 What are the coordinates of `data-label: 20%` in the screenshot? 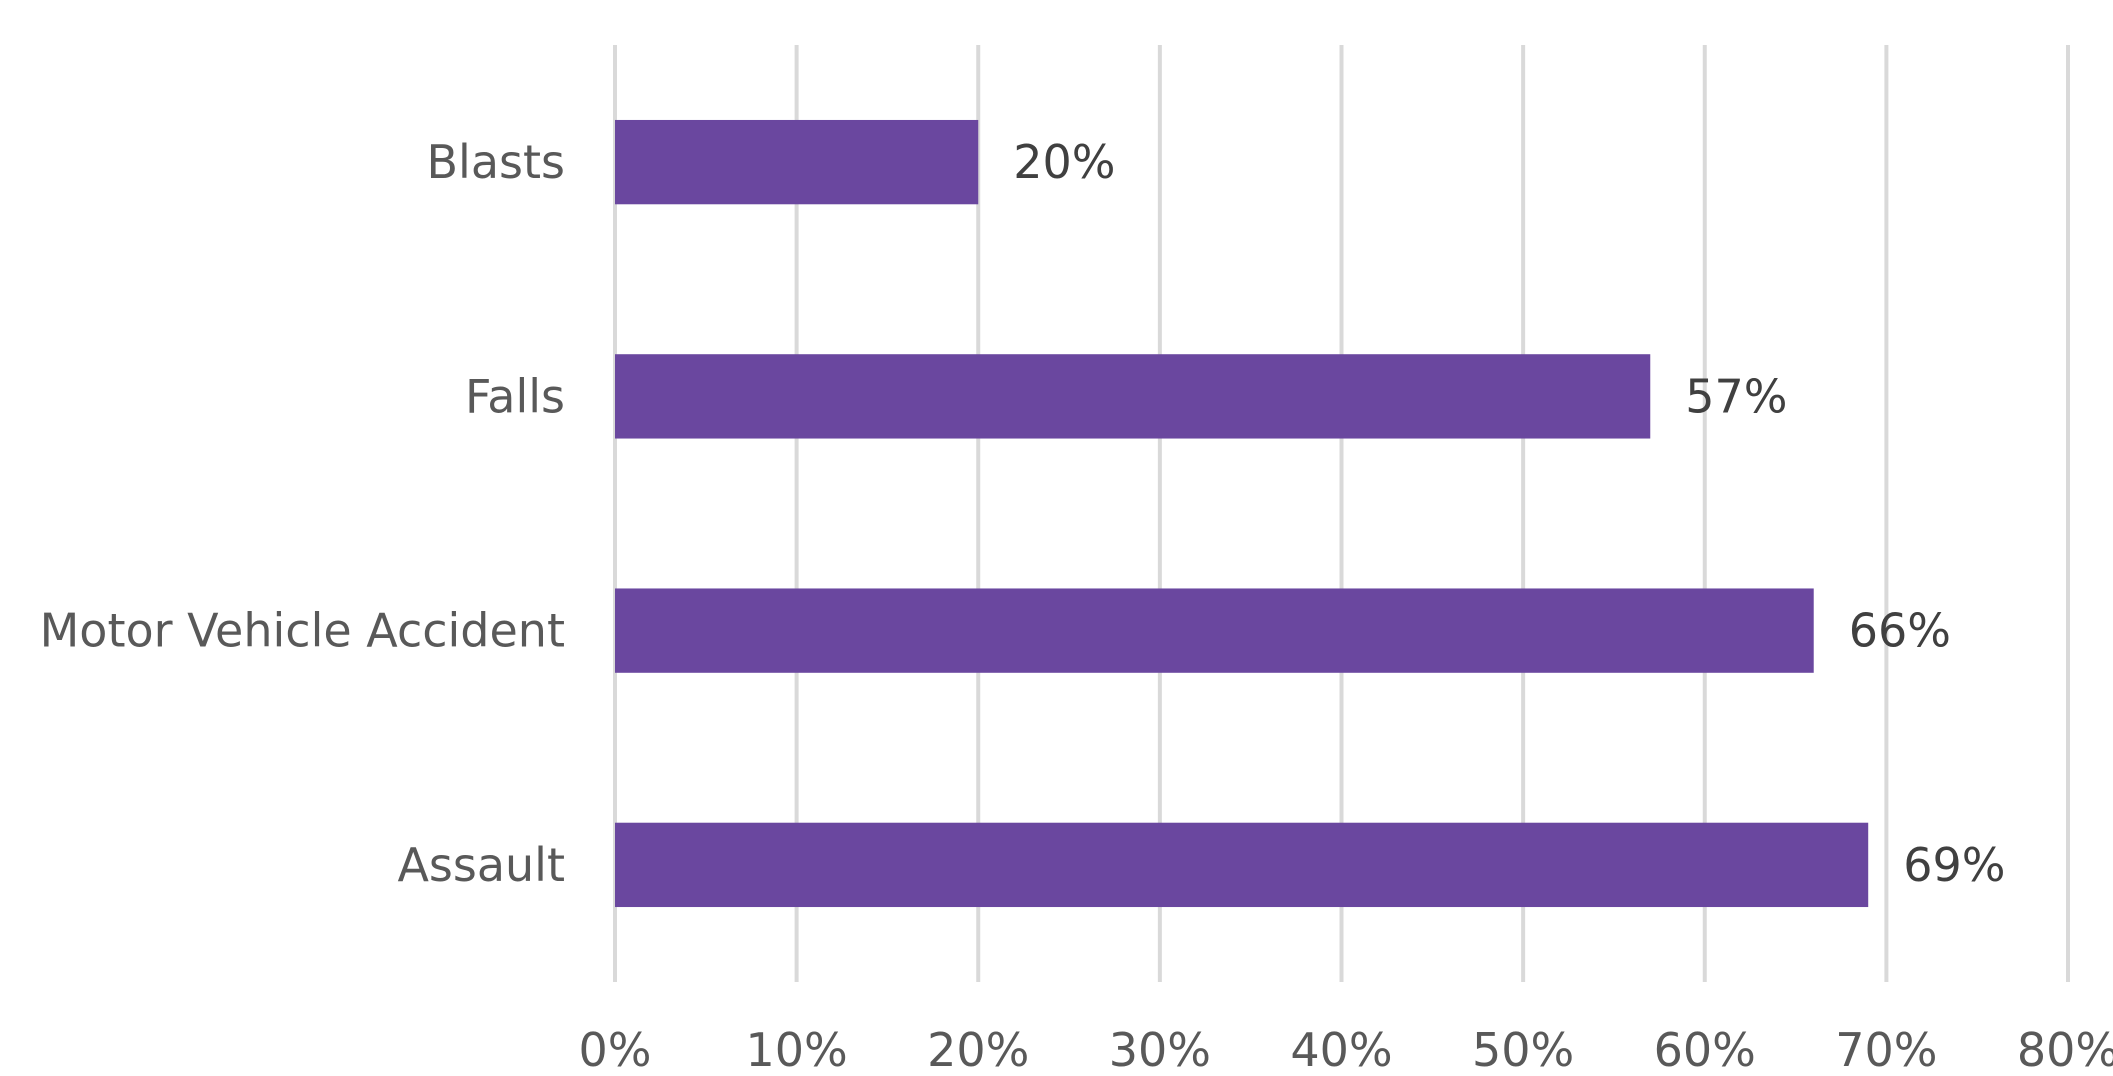 It's located at (1064, 162).